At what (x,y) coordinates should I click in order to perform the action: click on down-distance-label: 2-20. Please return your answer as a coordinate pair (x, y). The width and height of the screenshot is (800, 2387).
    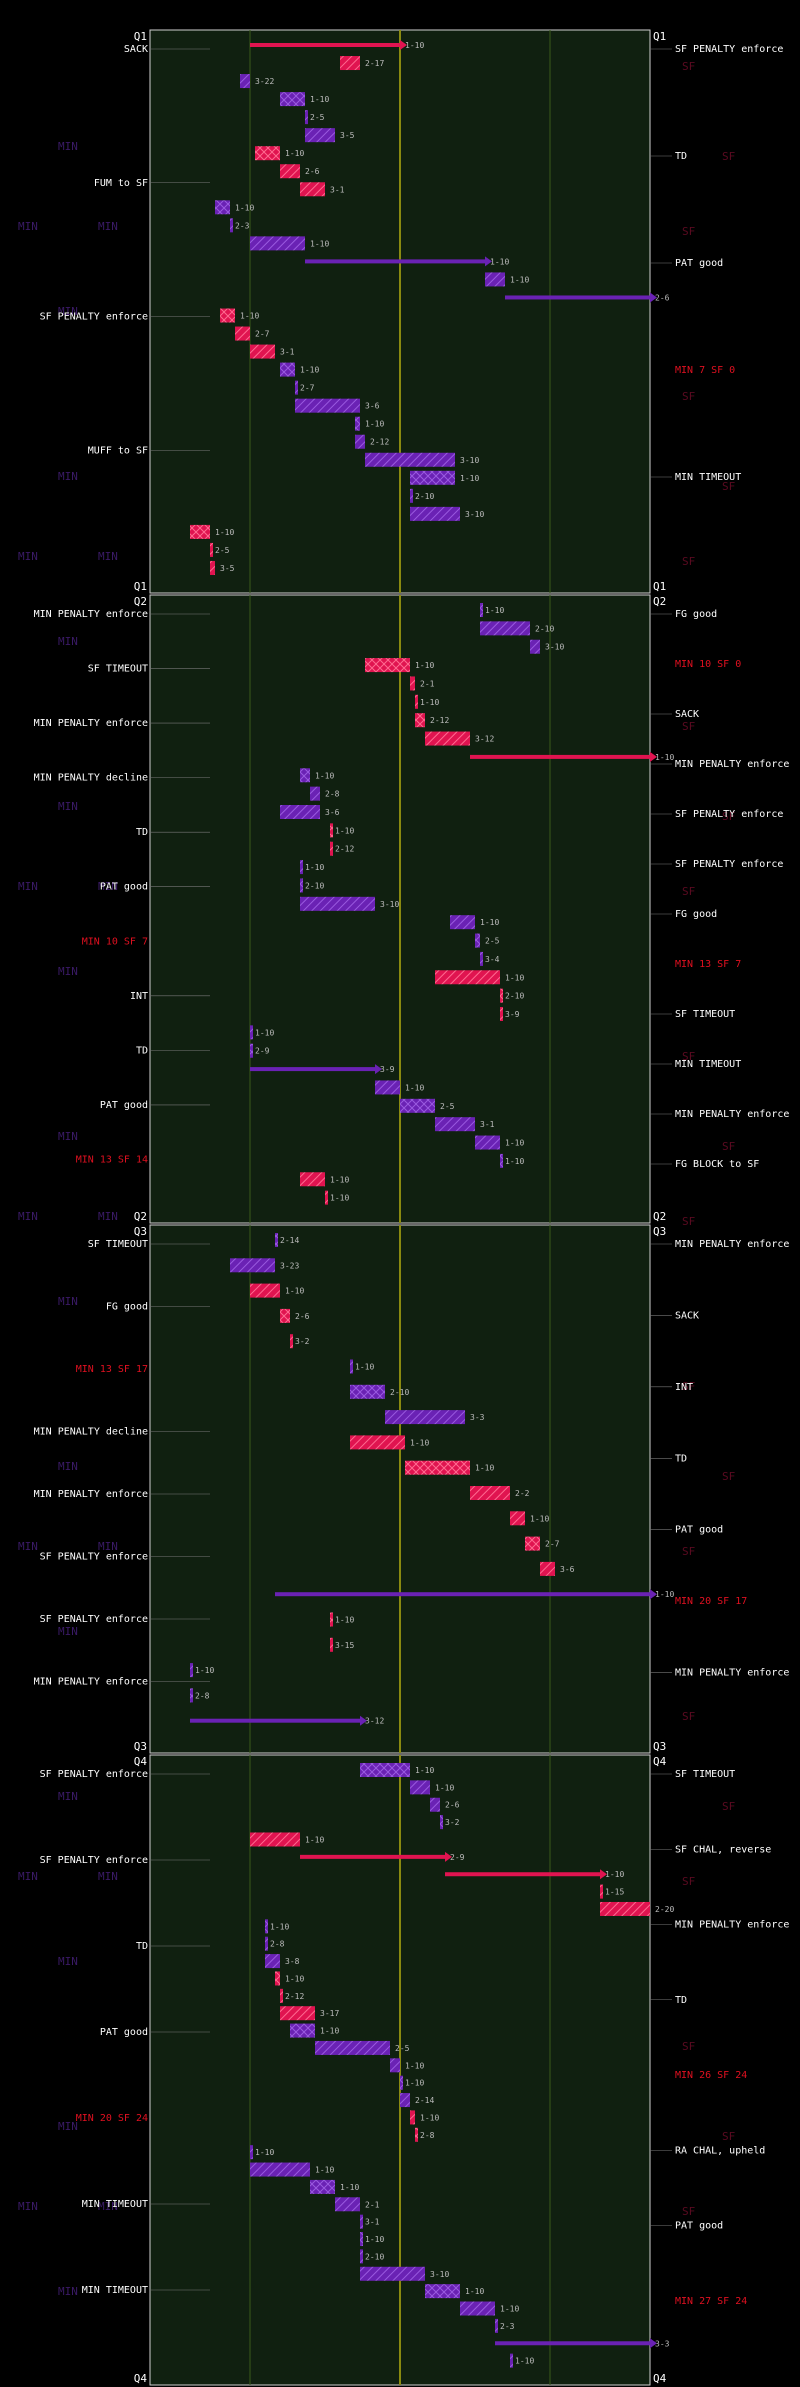
    Looking at the image, I should click on (664, 1909).